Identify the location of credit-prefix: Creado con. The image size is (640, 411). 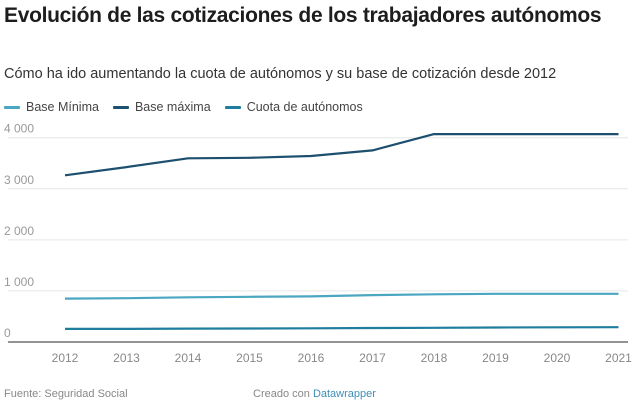
(281, 394).